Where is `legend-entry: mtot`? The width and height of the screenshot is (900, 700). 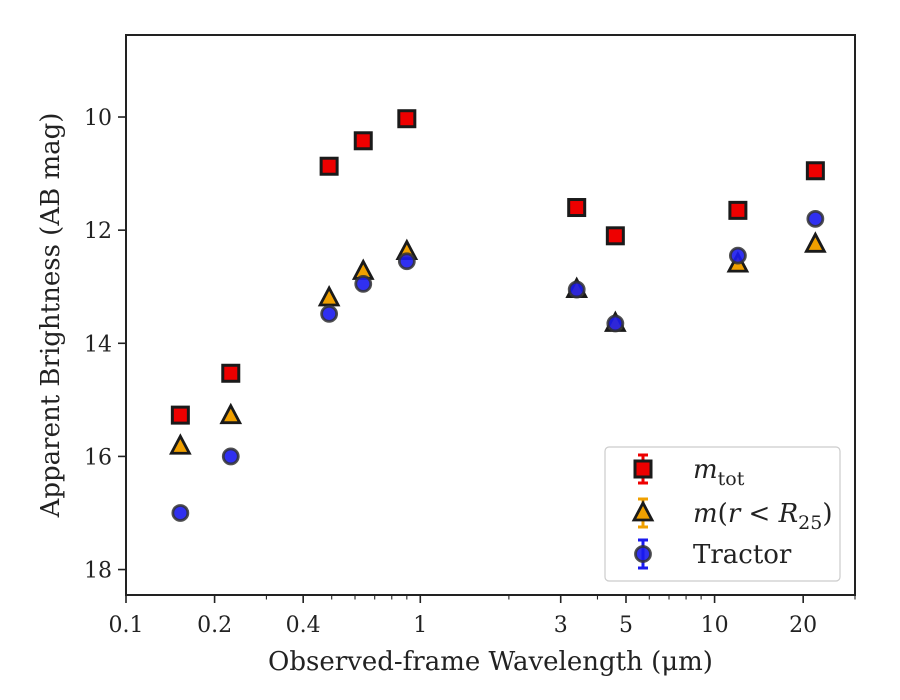 legend-entry: mtot is located at coordinates (689, 471).